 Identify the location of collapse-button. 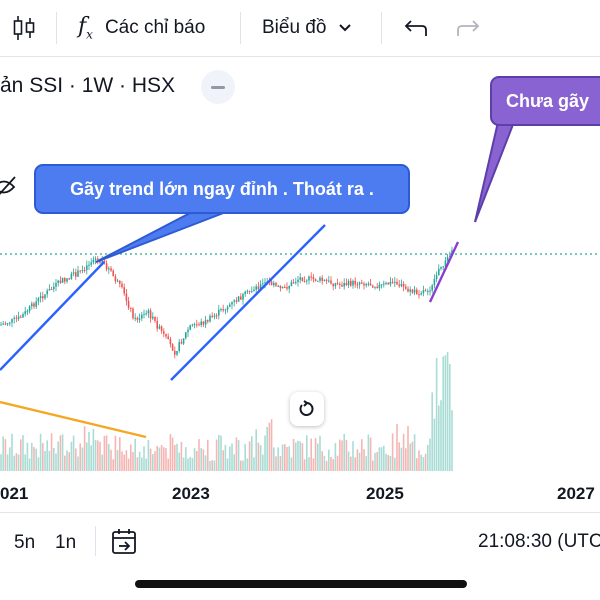
(218, 87).